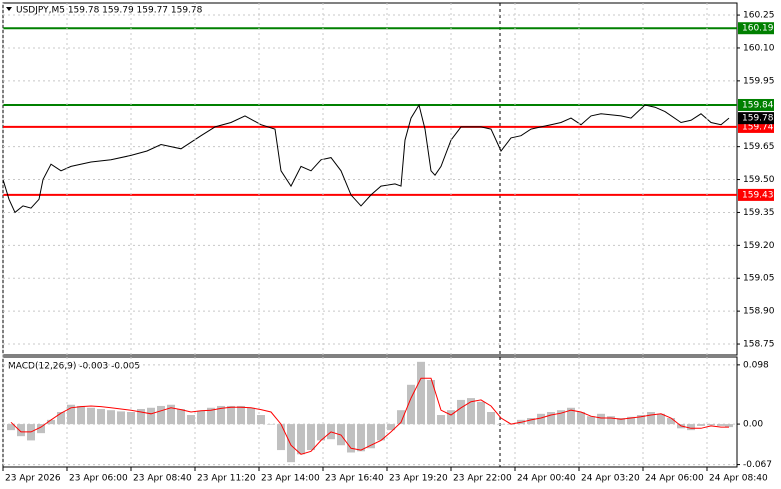 The height and width of the screenshot is (489, 781). I want to click on level-label: 160.19, so click(758, 29).